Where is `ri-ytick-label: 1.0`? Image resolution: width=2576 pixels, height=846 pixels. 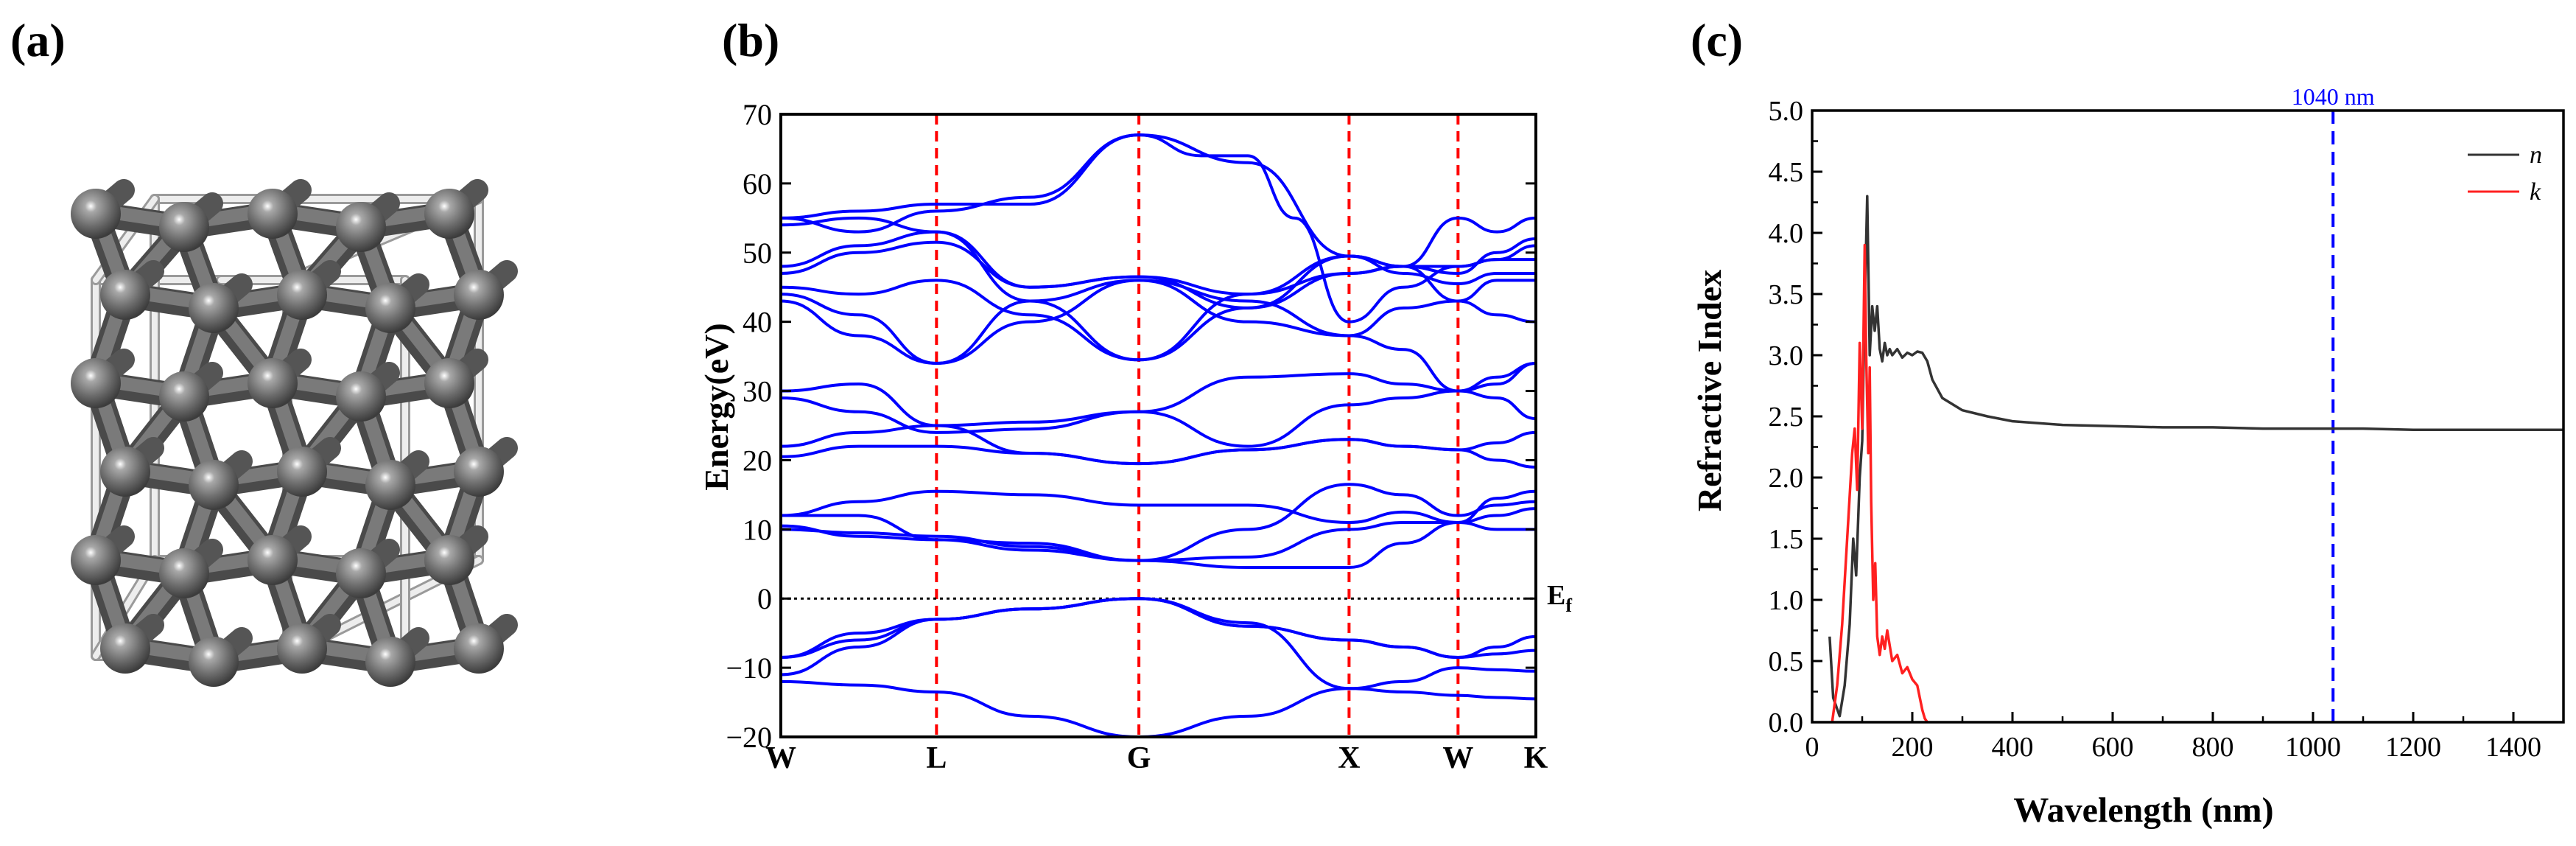 ri-ytick-label: 1.0 is located at coordinates (1786, 600).